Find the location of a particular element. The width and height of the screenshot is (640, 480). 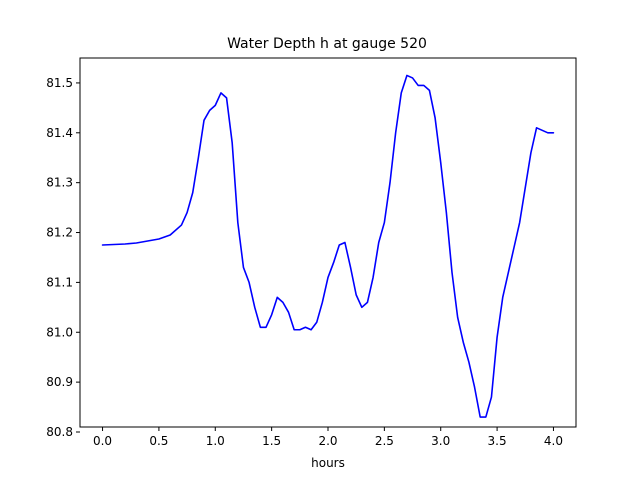

y-tick-label: 81.4 is located at coordinates (59, 133).